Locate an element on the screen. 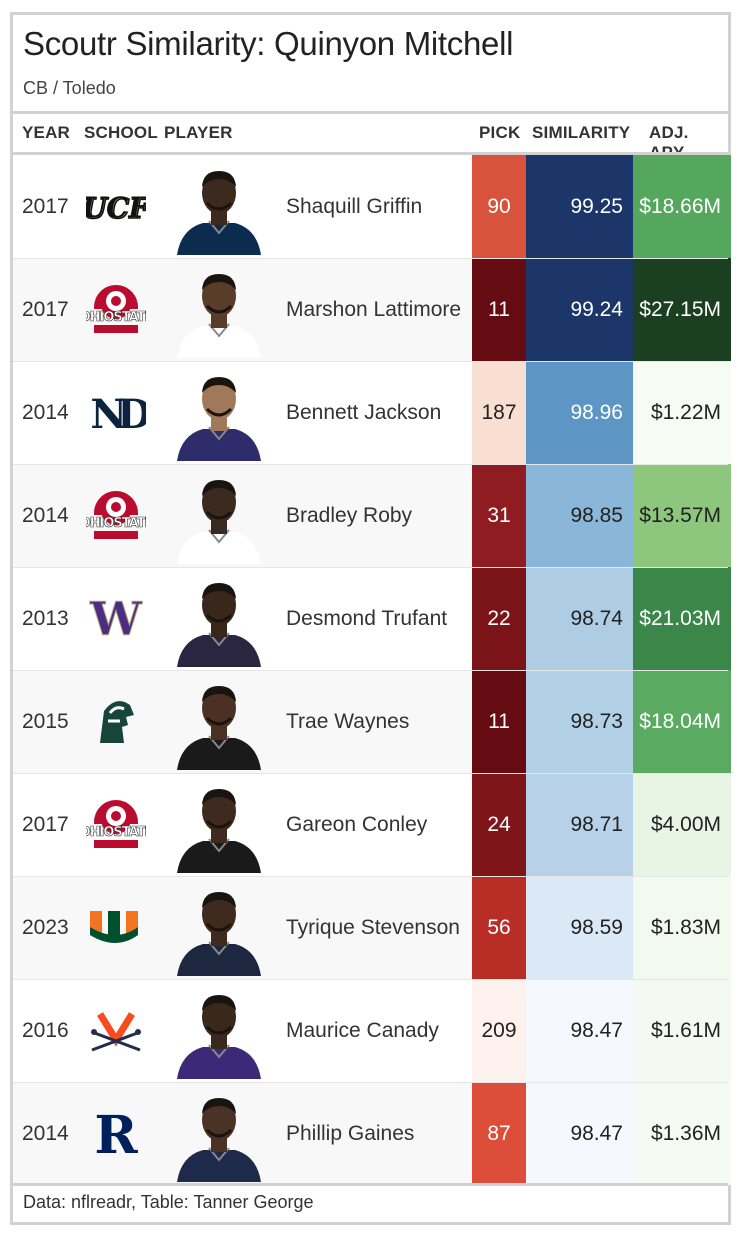  table-row: 2014 ND Bennett Jackson 187 98.96 $1.22M is located at coordinates (372, 412).